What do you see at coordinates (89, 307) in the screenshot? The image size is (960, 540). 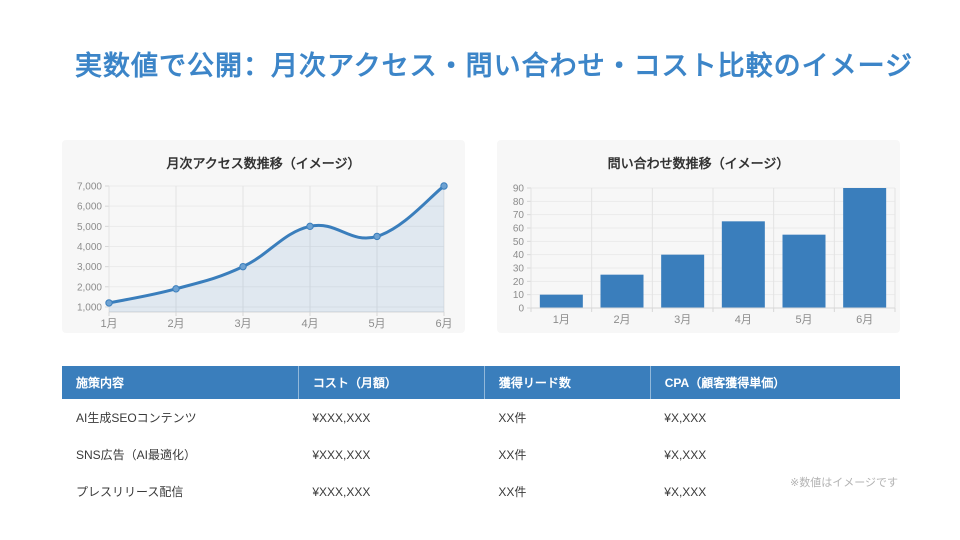 I see `svg-text: 1,000` at bounding box center [89, 307].